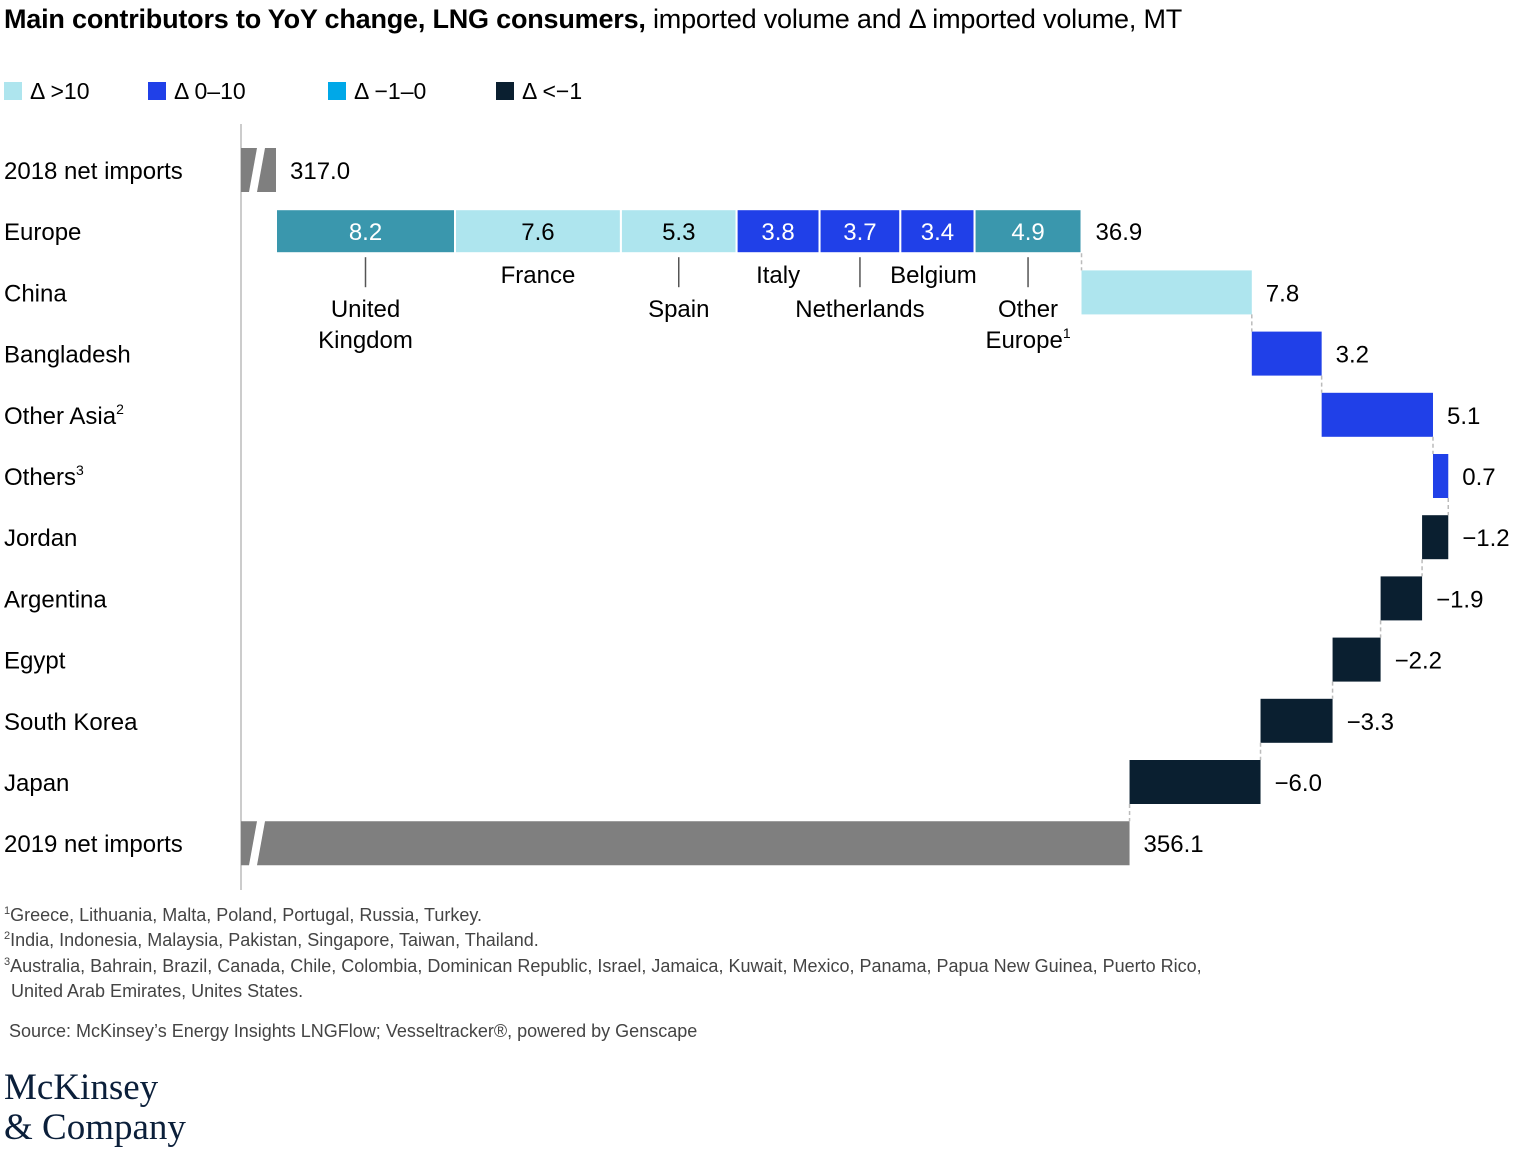  I want to click on bar-netherlands, so click(860, 231).